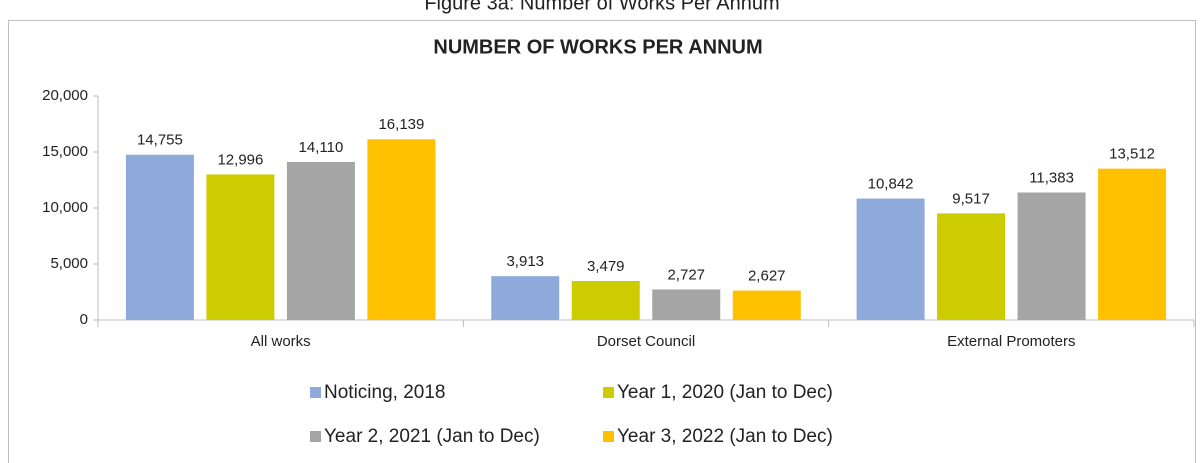  Describe the element at coordinates (891, 184) in the screenshot. I see `value-label: 10,842` at that location.